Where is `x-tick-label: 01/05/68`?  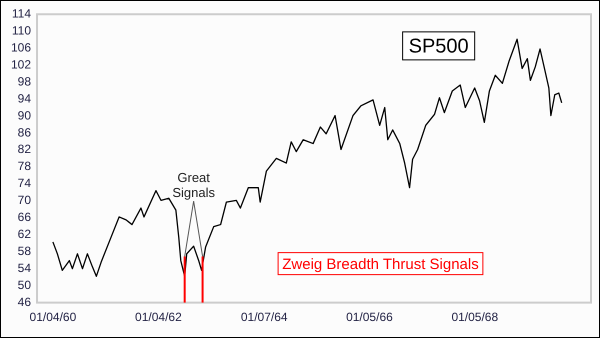 x-tick-label: 01/05/68 is located at coordinates (474, 317).